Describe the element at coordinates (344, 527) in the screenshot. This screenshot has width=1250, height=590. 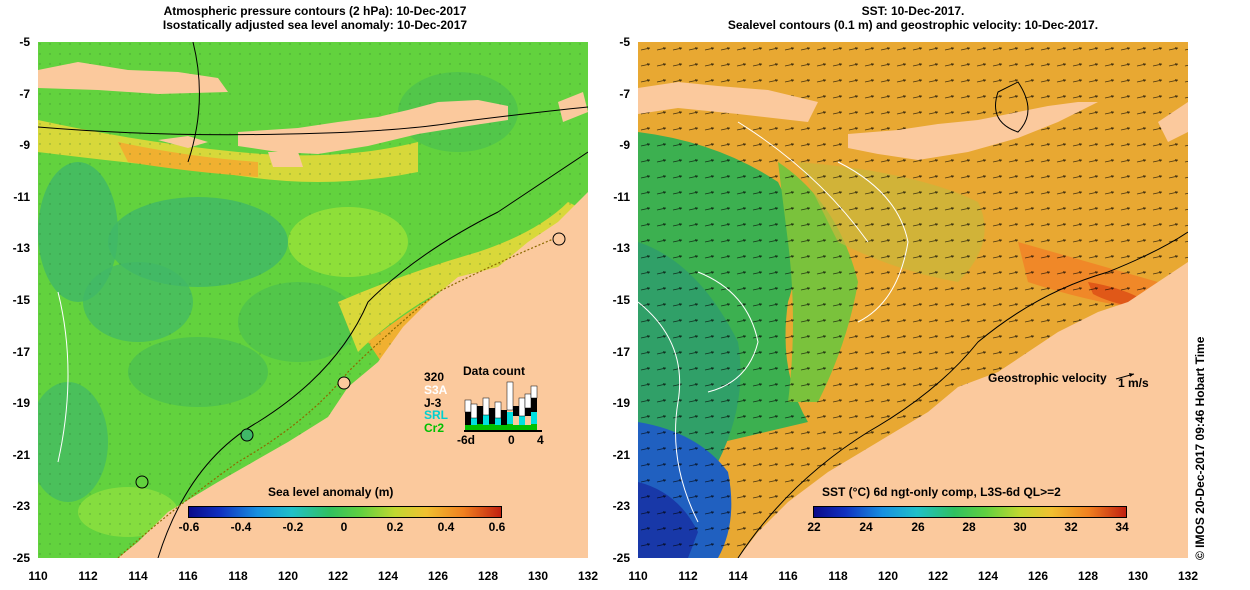
I see `sla-cb-tick: 0` at that location.